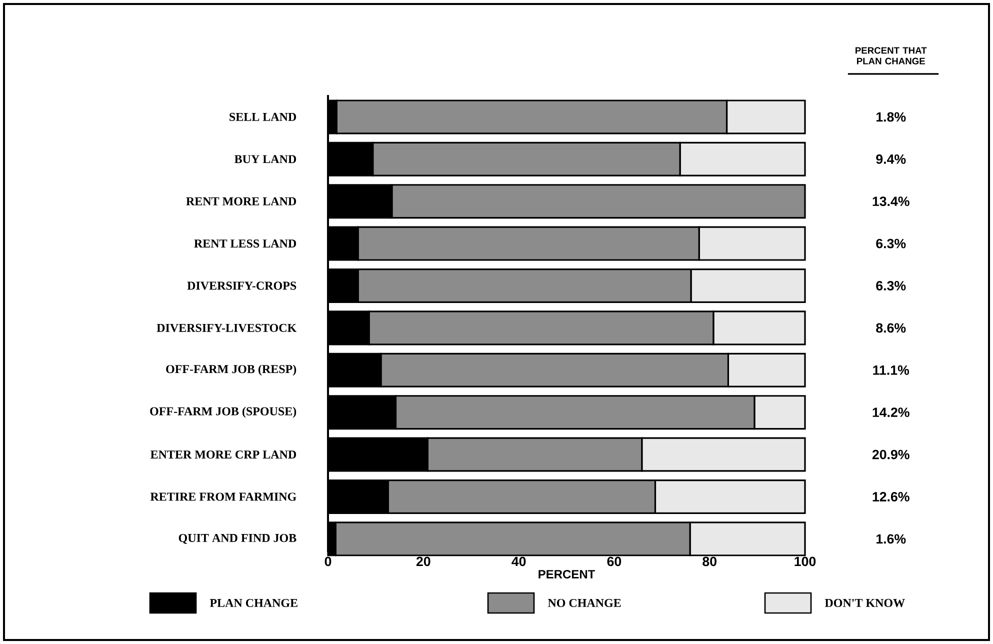  I want to click on y-tick-label: OFF-FARM JOB (RESP), so click(231, 370).